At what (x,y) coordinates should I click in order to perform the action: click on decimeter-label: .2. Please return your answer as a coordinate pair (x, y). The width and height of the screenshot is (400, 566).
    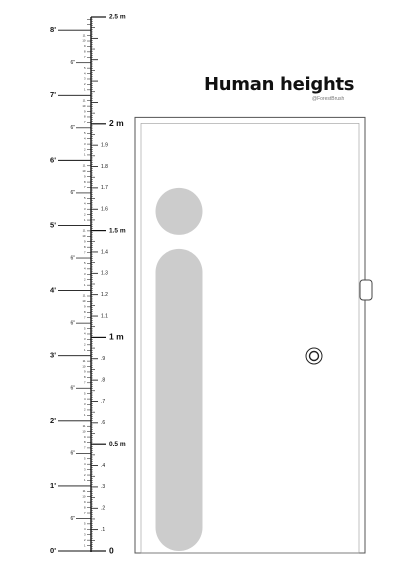
    Looking at the image, I should click on (103, 509).